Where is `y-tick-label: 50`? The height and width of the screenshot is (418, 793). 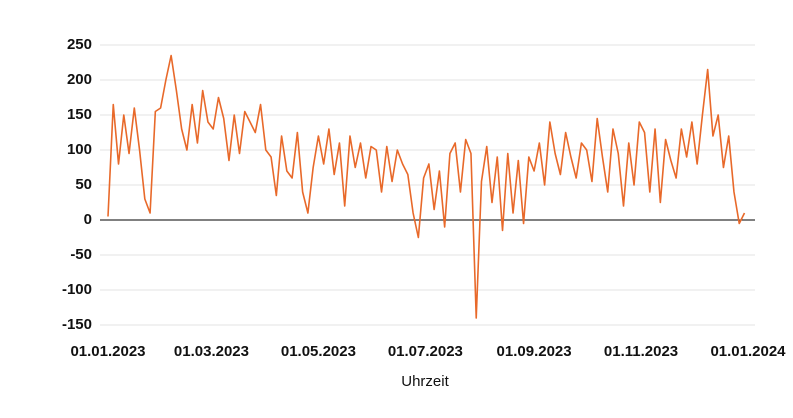 y-tick-label: 50 is located at coordinates (83, 184).